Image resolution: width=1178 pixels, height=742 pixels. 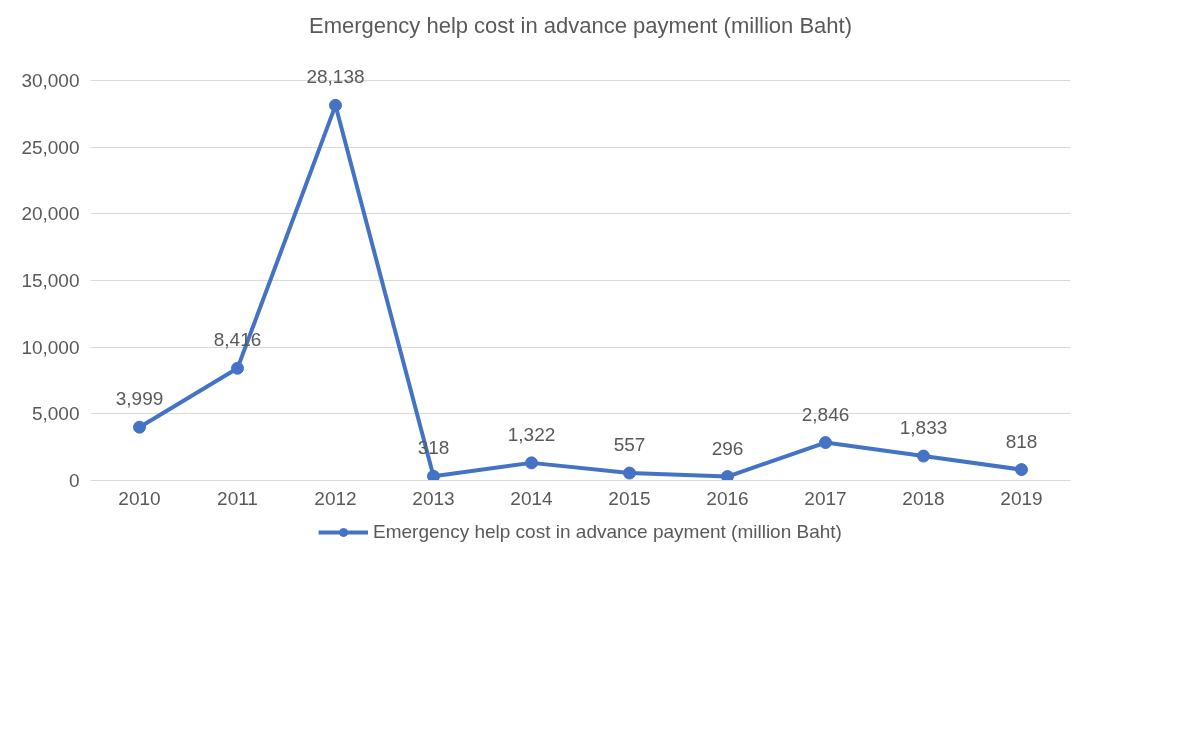 I want to click on x-tick-label: 2011, so click(x=237, y=498).